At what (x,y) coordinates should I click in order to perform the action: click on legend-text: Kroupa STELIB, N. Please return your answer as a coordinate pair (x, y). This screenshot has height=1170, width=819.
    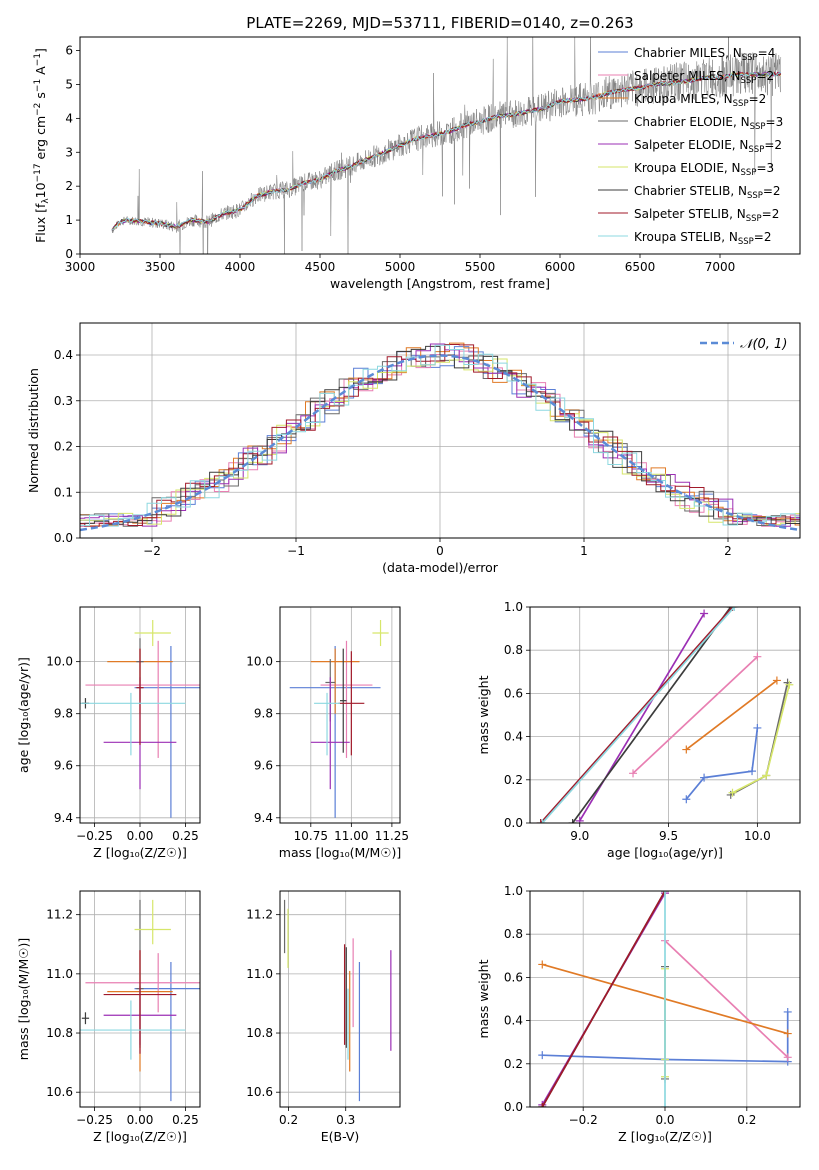
    Looking at the image, I should click on (686, 237).